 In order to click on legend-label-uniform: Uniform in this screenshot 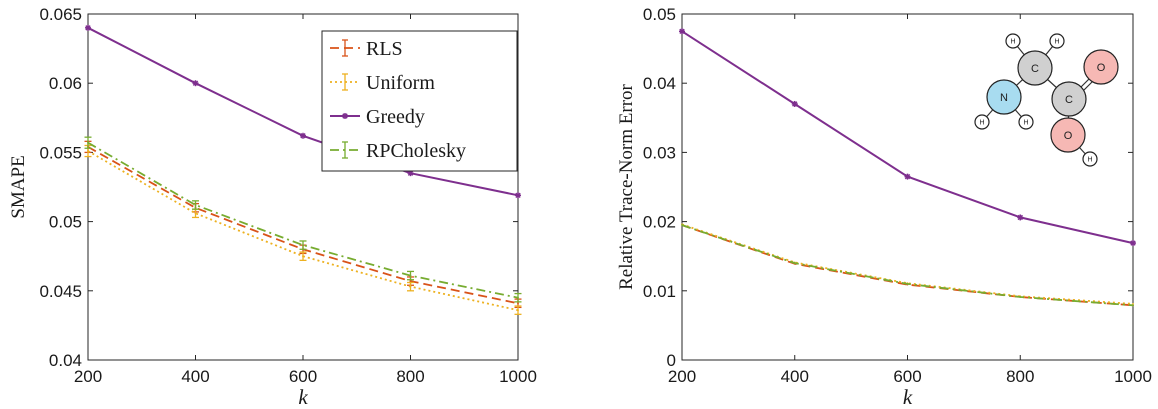, I will do `click(400, 83)`.